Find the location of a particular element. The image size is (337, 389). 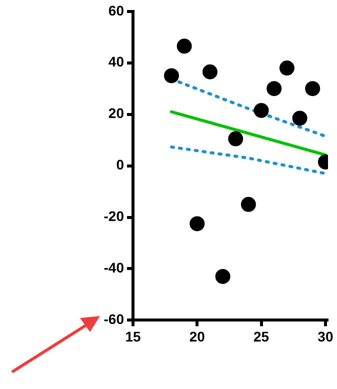

y-tick-label: 40 is located at coordinates (116, 62).